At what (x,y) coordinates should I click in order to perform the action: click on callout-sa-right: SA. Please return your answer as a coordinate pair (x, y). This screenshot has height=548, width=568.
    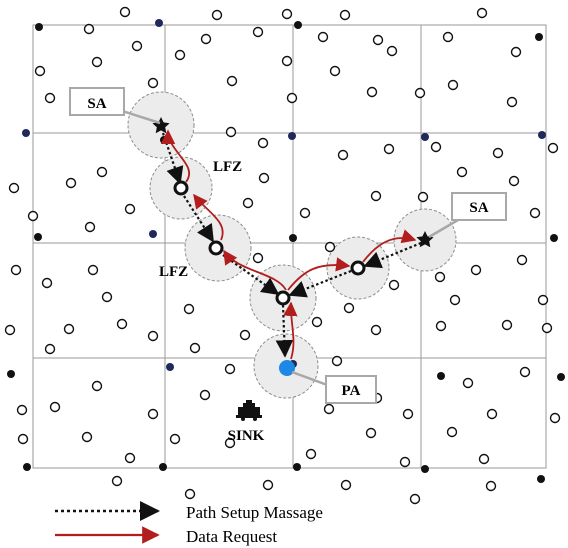
    Looking at the image, I should click on (467, 215).